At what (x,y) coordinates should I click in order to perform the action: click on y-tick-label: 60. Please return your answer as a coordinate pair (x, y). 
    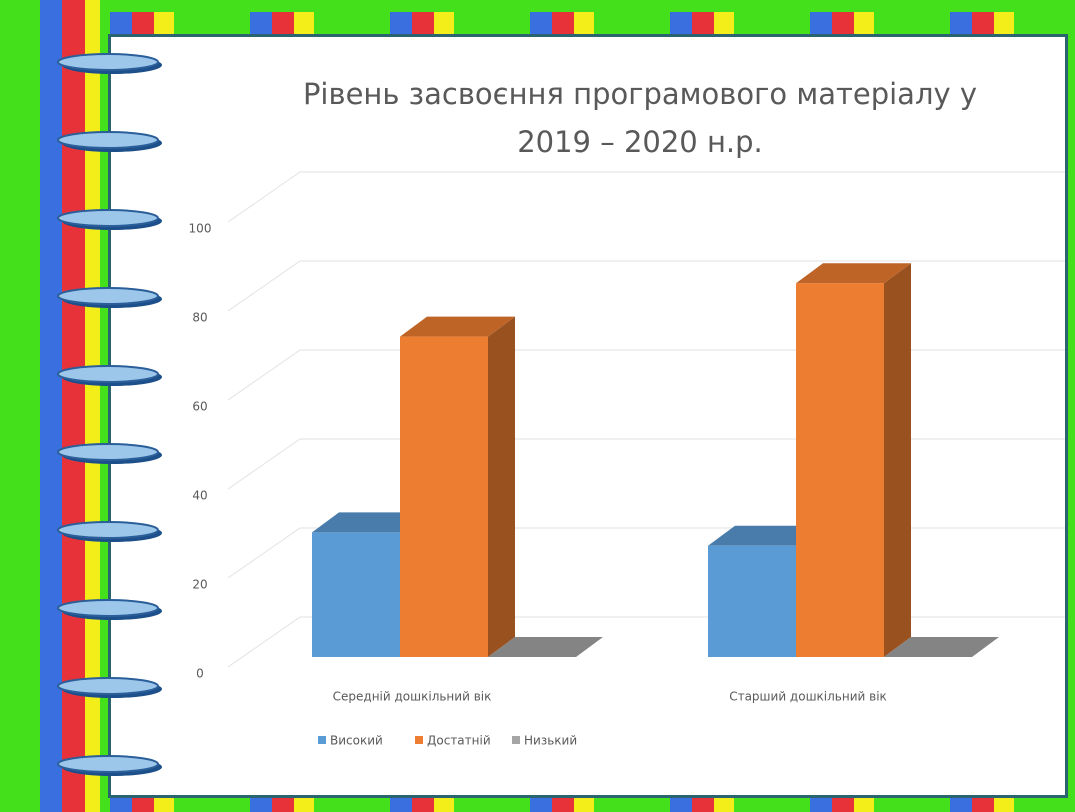
    Looking at the image, I should click on (199, 407).